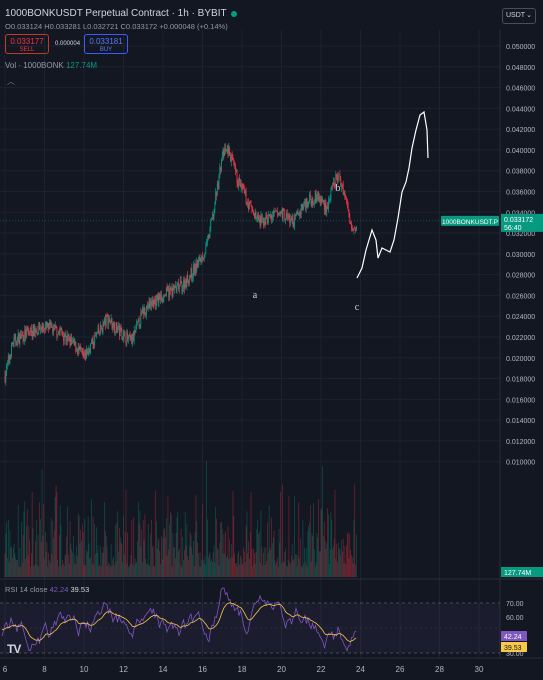  Describe the element at coordinates (27, 44) in the screenshot. I see `sell-button: 0.033177 SELL` at that location.